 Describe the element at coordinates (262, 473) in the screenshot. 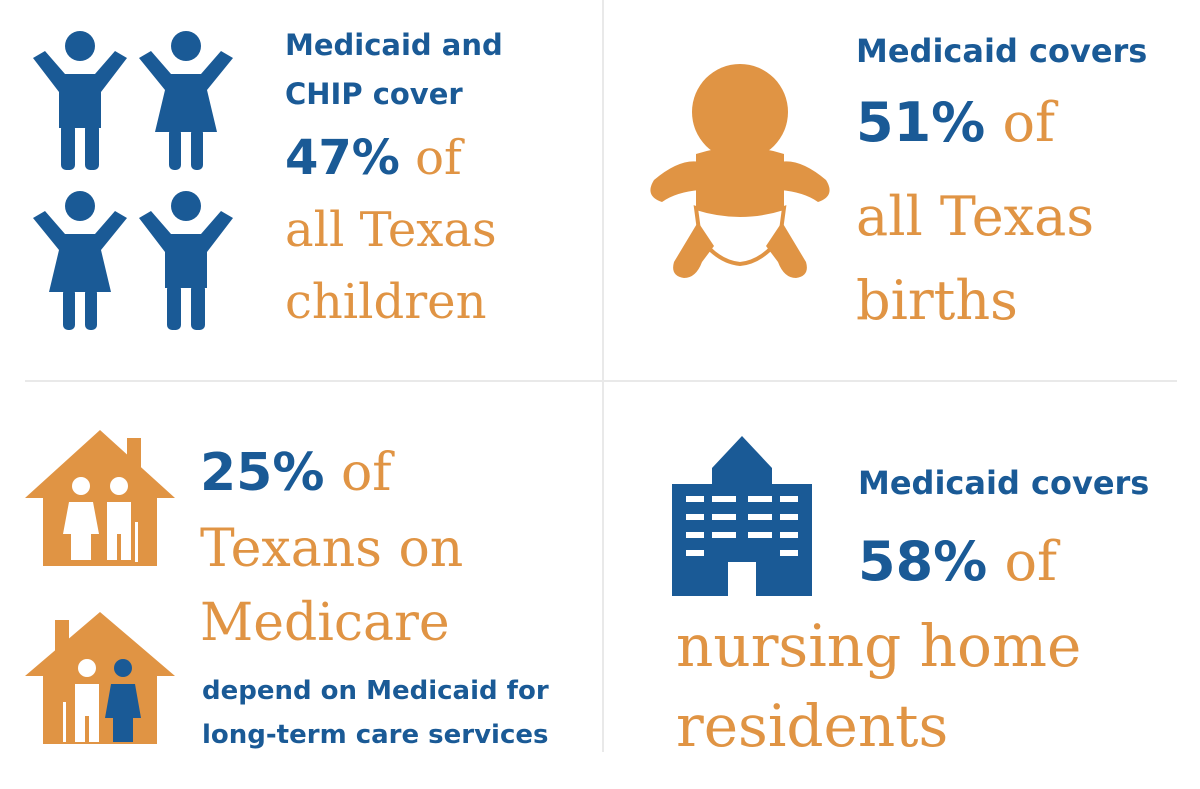

I see `medicare-percent: 25%` at that location.